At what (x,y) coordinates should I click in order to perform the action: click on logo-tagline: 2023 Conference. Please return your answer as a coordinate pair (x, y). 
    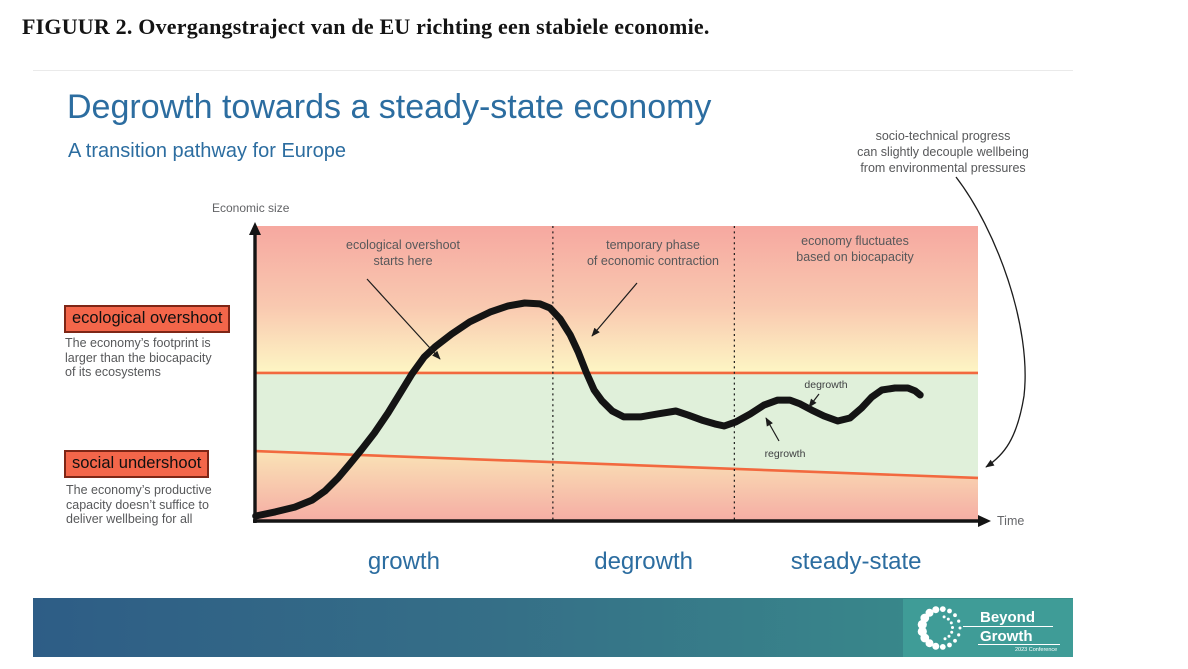
    Looking at the image, I should click on (1036, 650).